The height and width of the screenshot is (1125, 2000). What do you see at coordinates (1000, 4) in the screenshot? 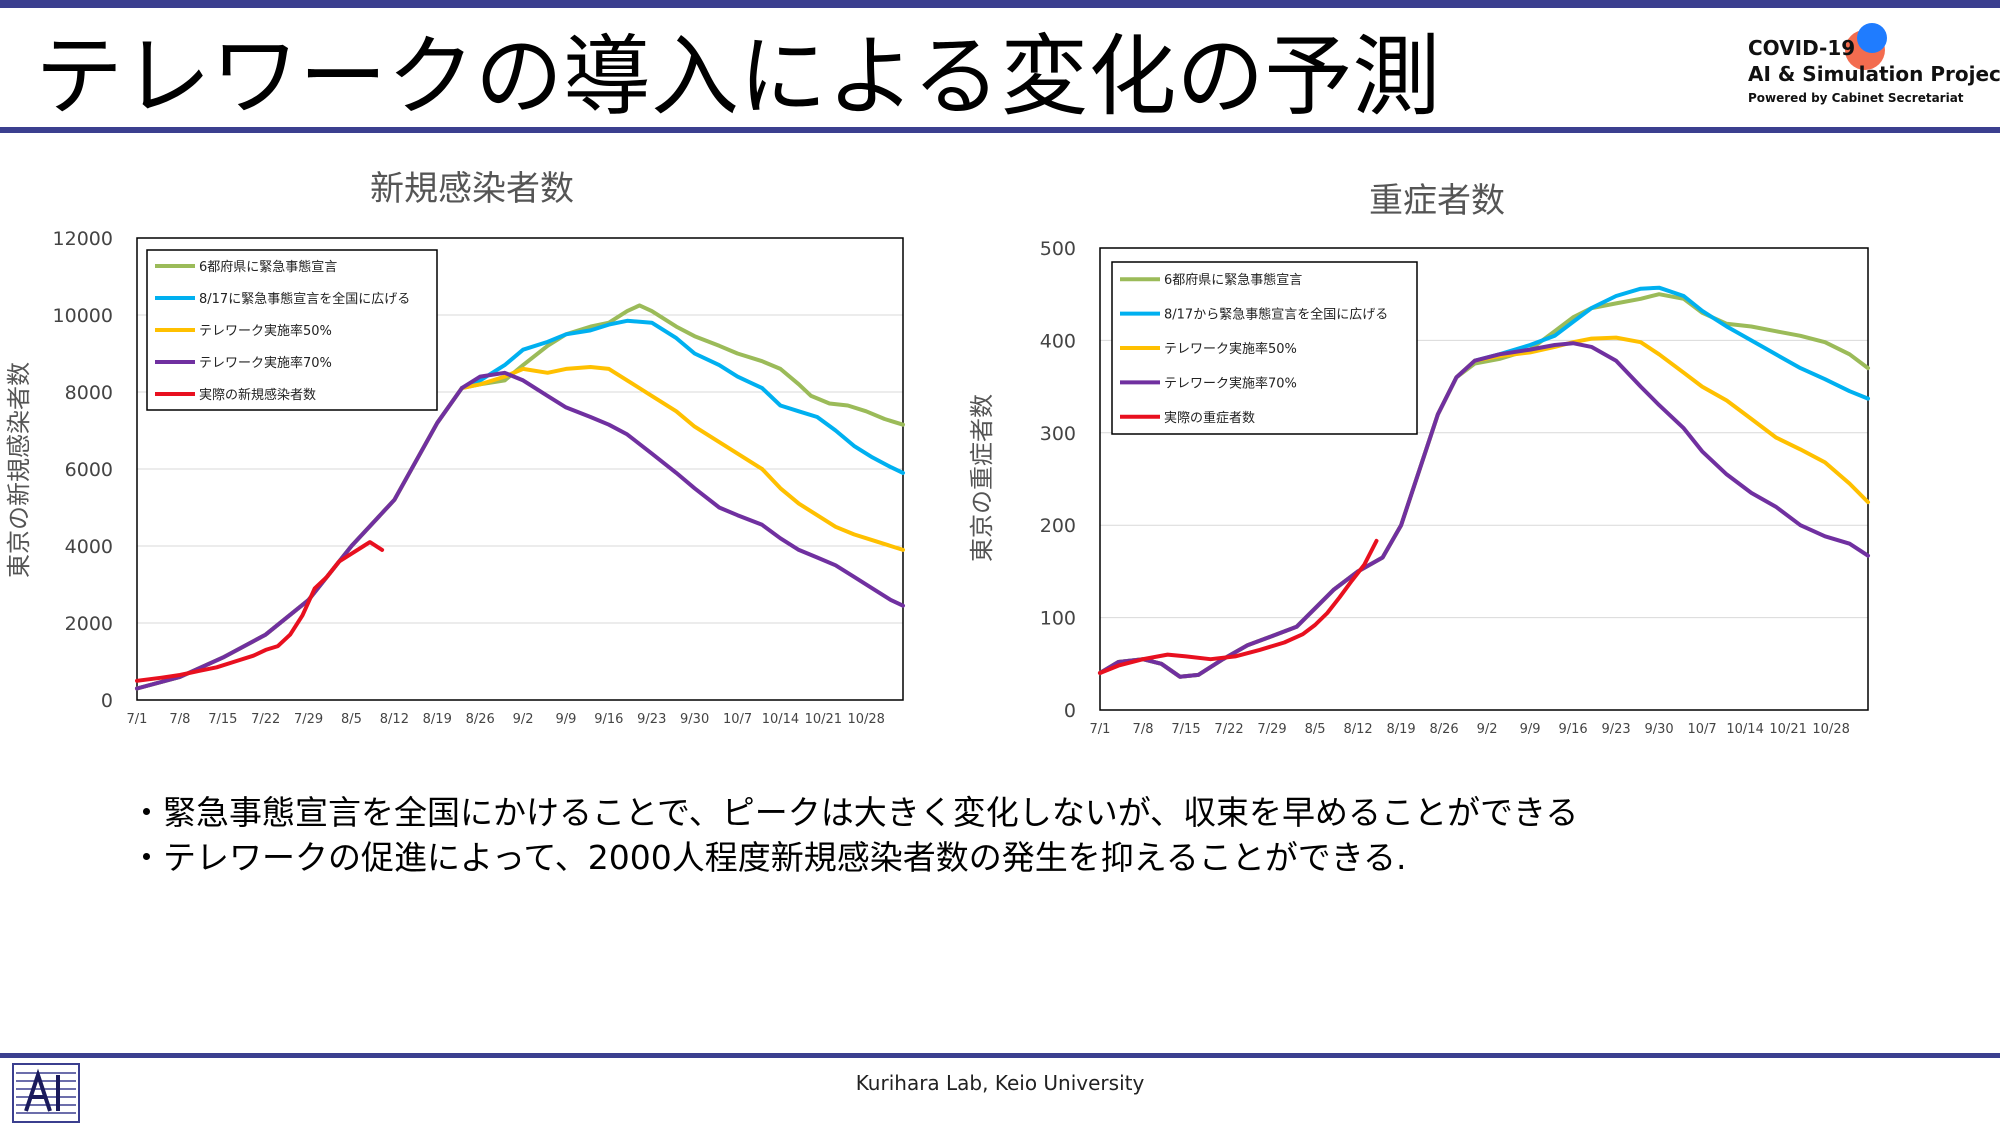
I see `top-bar` at bounding box center [1000, 4].